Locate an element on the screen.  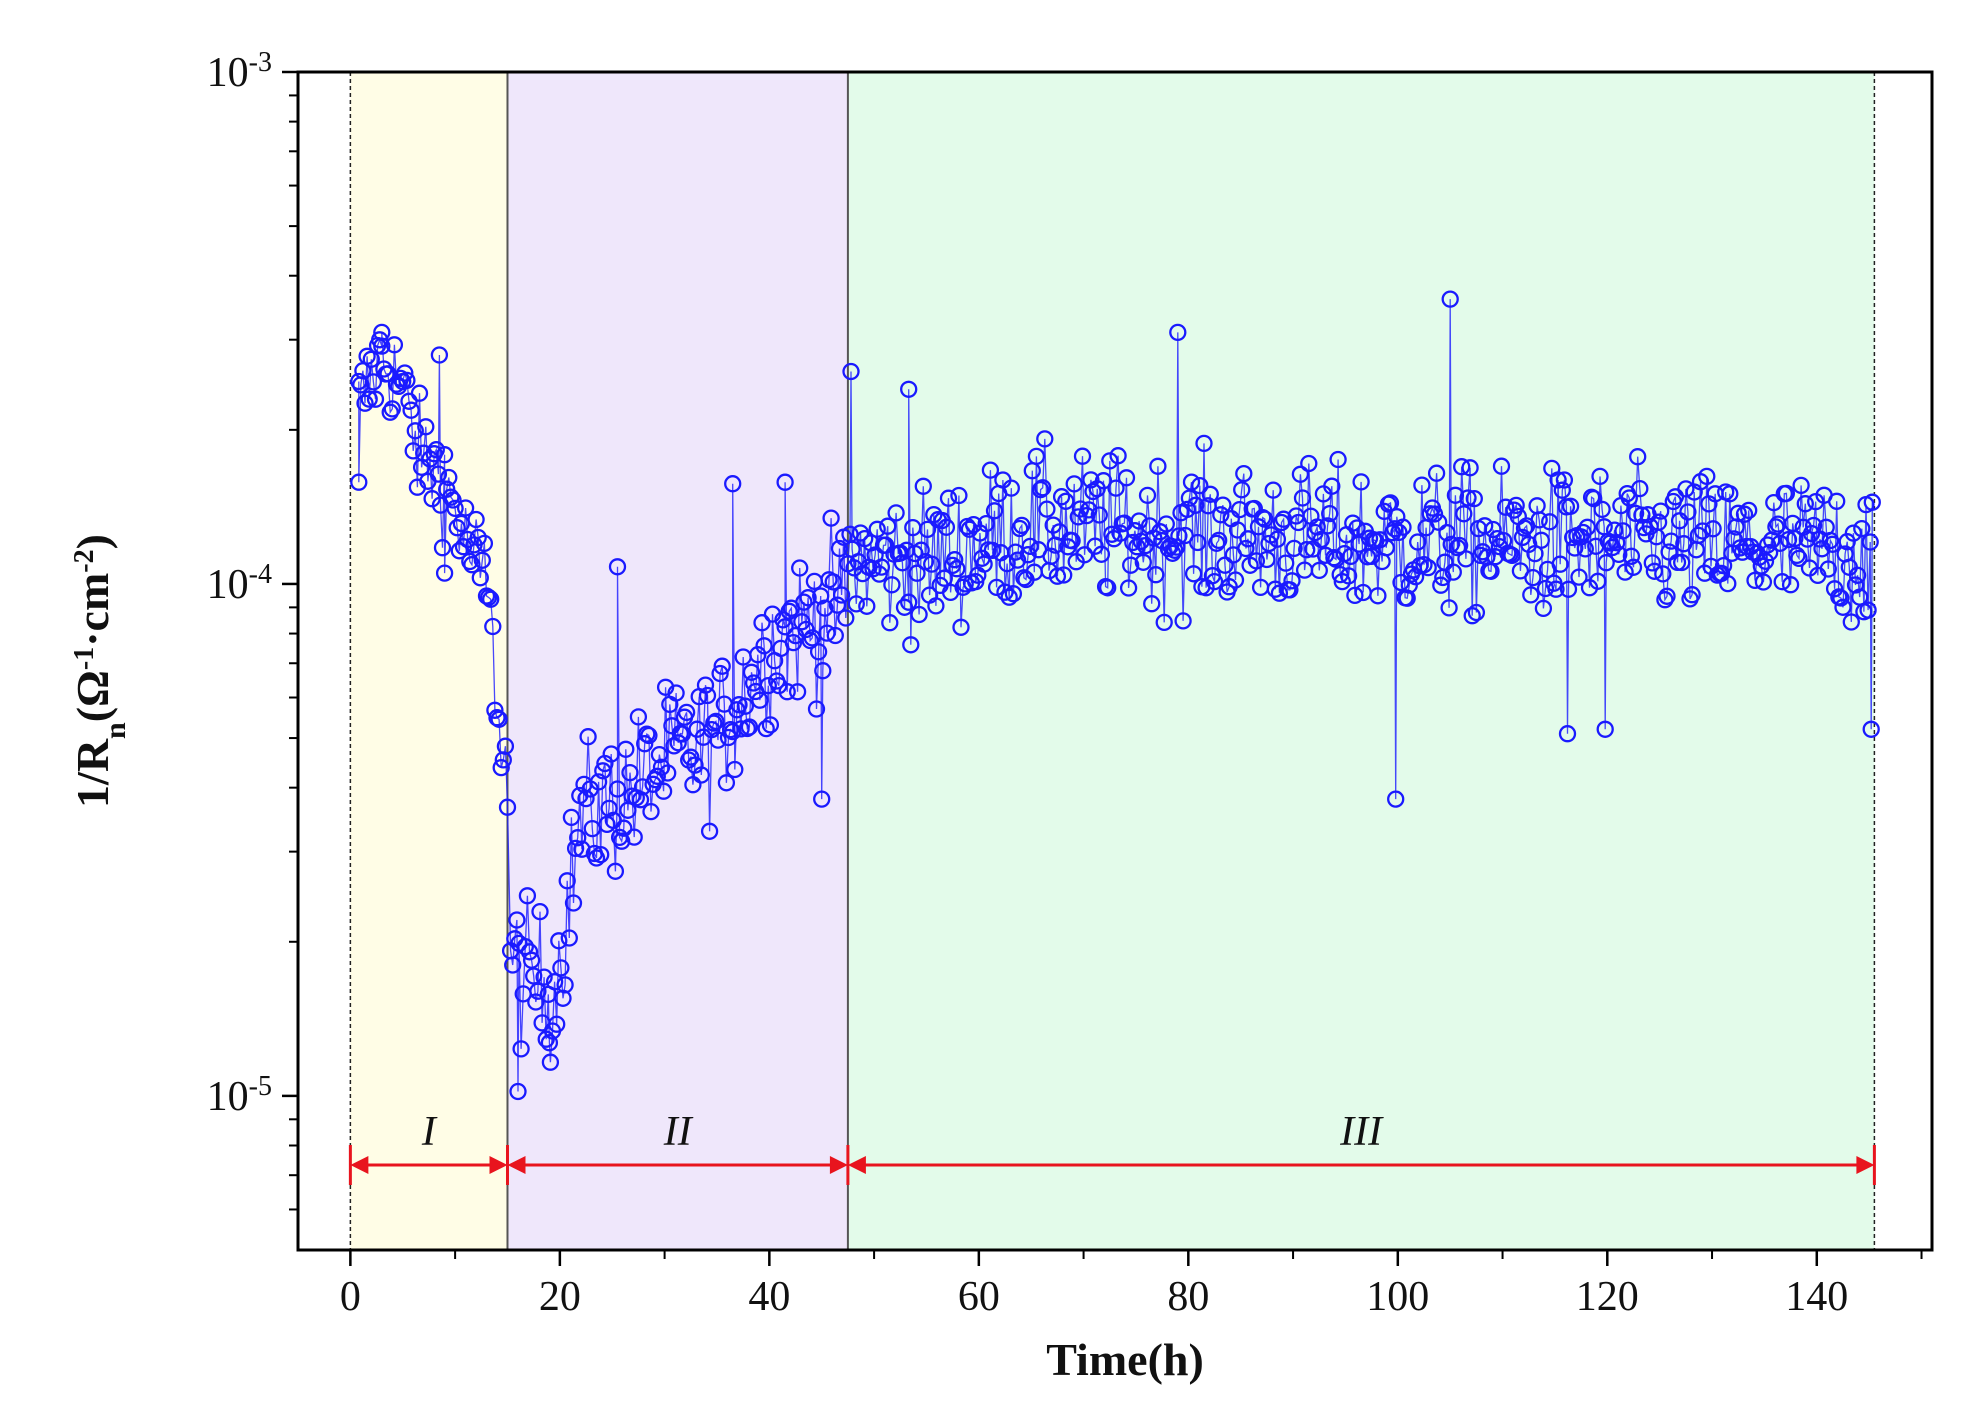
x-tick-label: 80 is located at coordinates (1188, 1297).